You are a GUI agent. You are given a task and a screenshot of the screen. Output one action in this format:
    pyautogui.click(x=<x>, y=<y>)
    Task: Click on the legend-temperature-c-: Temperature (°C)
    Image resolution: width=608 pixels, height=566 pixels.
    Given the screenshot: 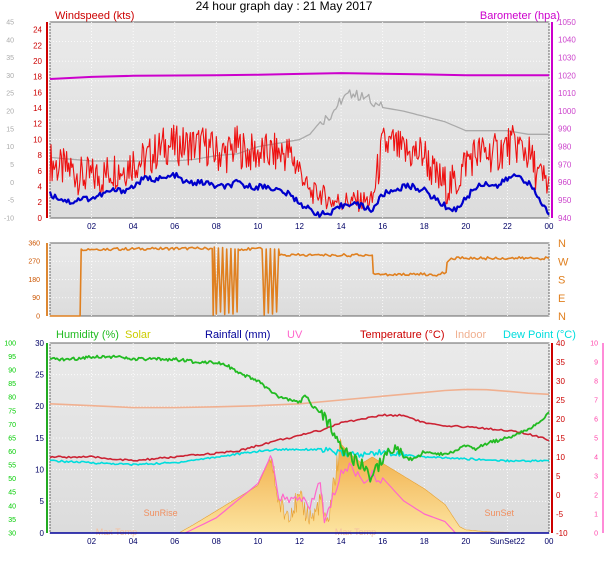 What is the action you would take?
    pyautogui.click(x=402, y=335)
    